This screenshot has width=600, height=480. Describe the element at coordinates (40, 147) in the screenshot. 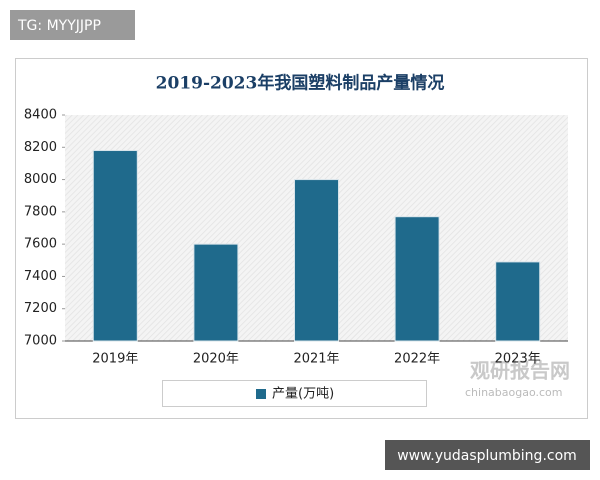

I see `y-tick-label: 8200` at that location.